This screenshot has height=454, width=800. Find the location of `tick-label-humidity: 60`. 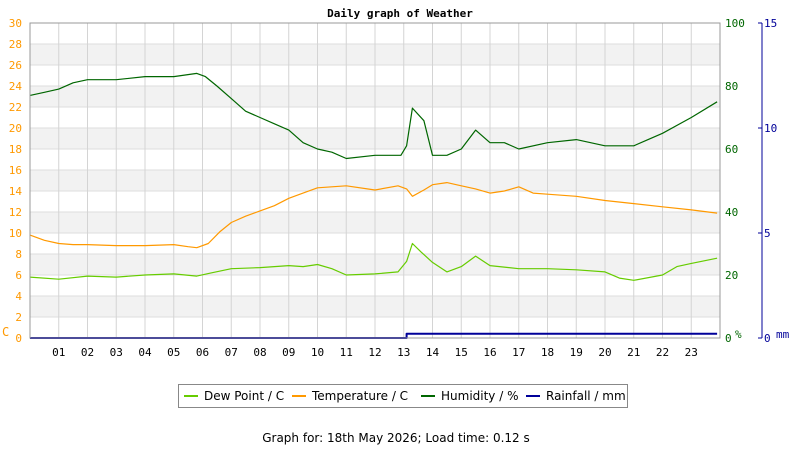

tick-label-humidity: 60 is located at coordinates (731, 149).